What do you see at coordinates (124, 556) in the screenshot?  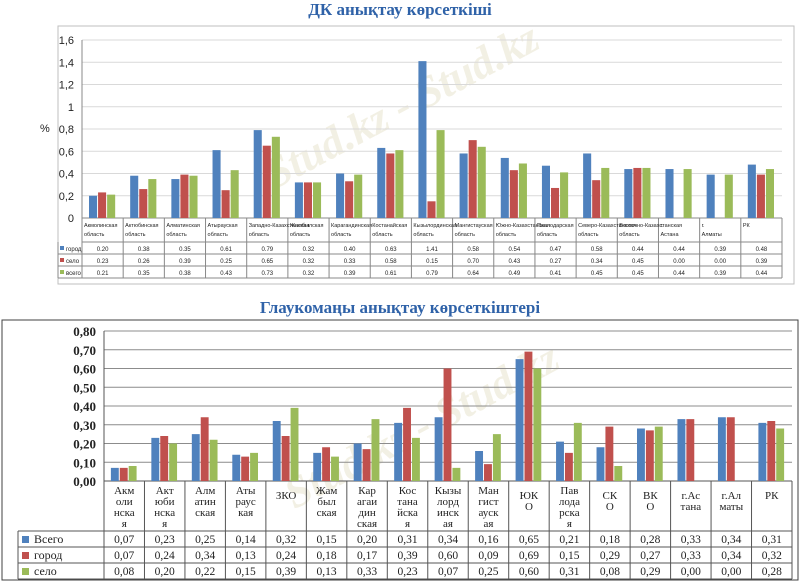 I see `data-label: 0,07` at bounding box center [124, 556].